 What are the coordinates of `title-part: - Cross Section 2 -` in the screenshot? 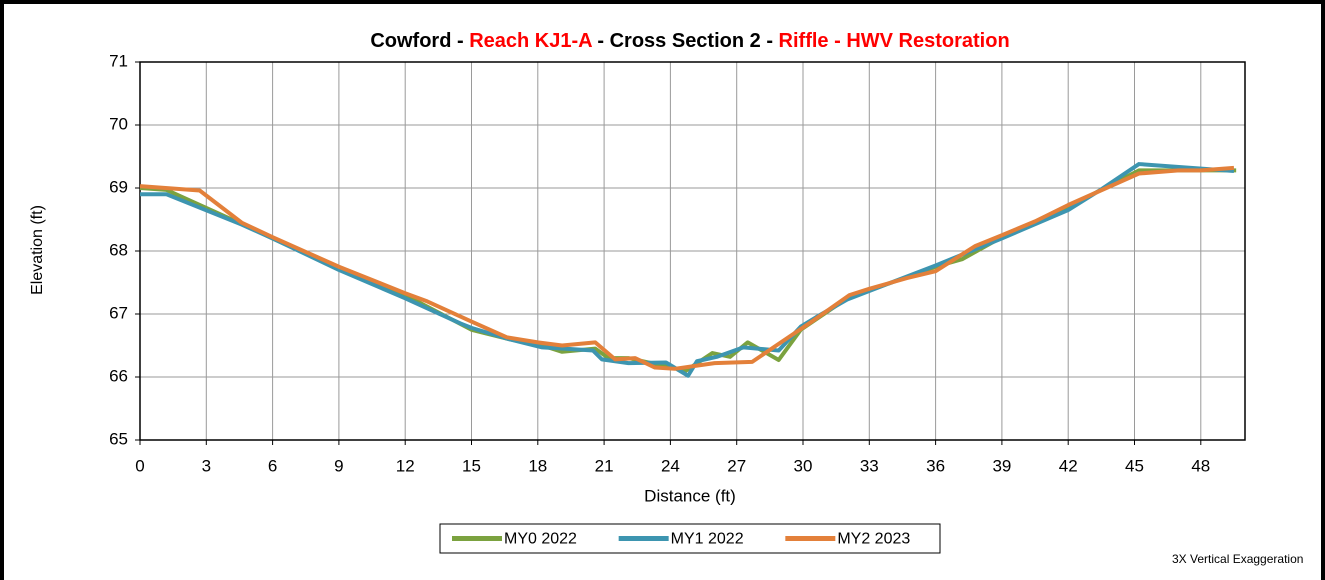 It's located at (685, 41).